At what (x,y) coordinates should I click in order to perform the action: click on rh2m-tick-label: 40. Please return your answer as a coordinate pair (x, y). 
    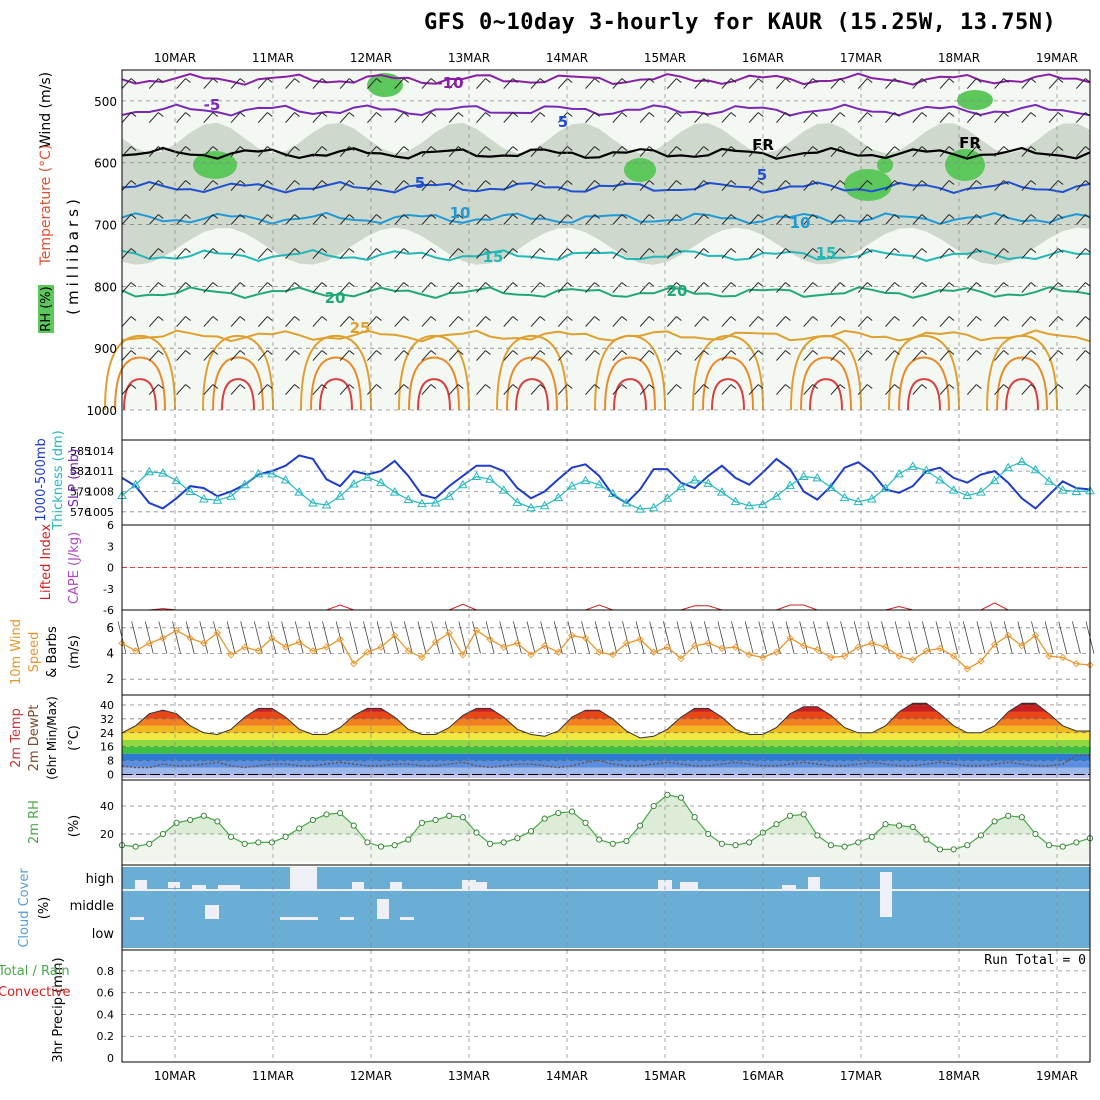
    Looking at the image, I should click on (107, 806).